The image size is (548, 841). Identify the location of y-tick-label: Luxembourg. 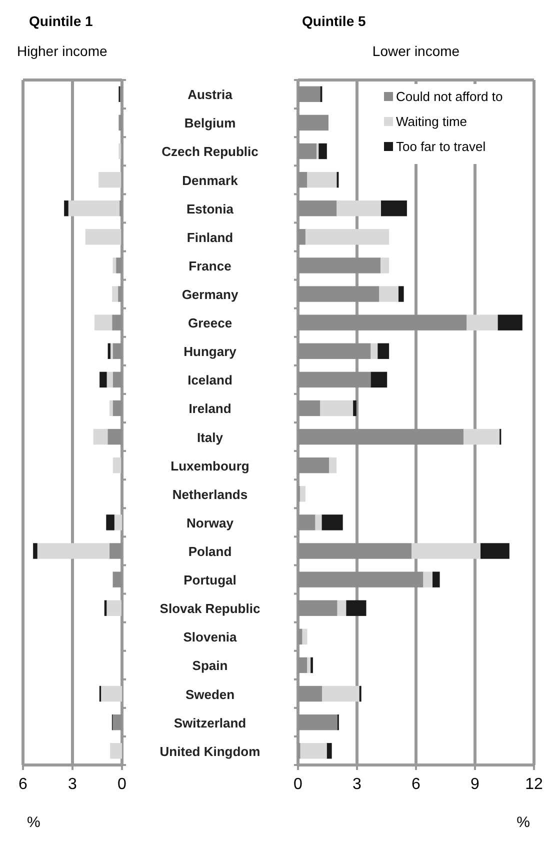
(210, 466).